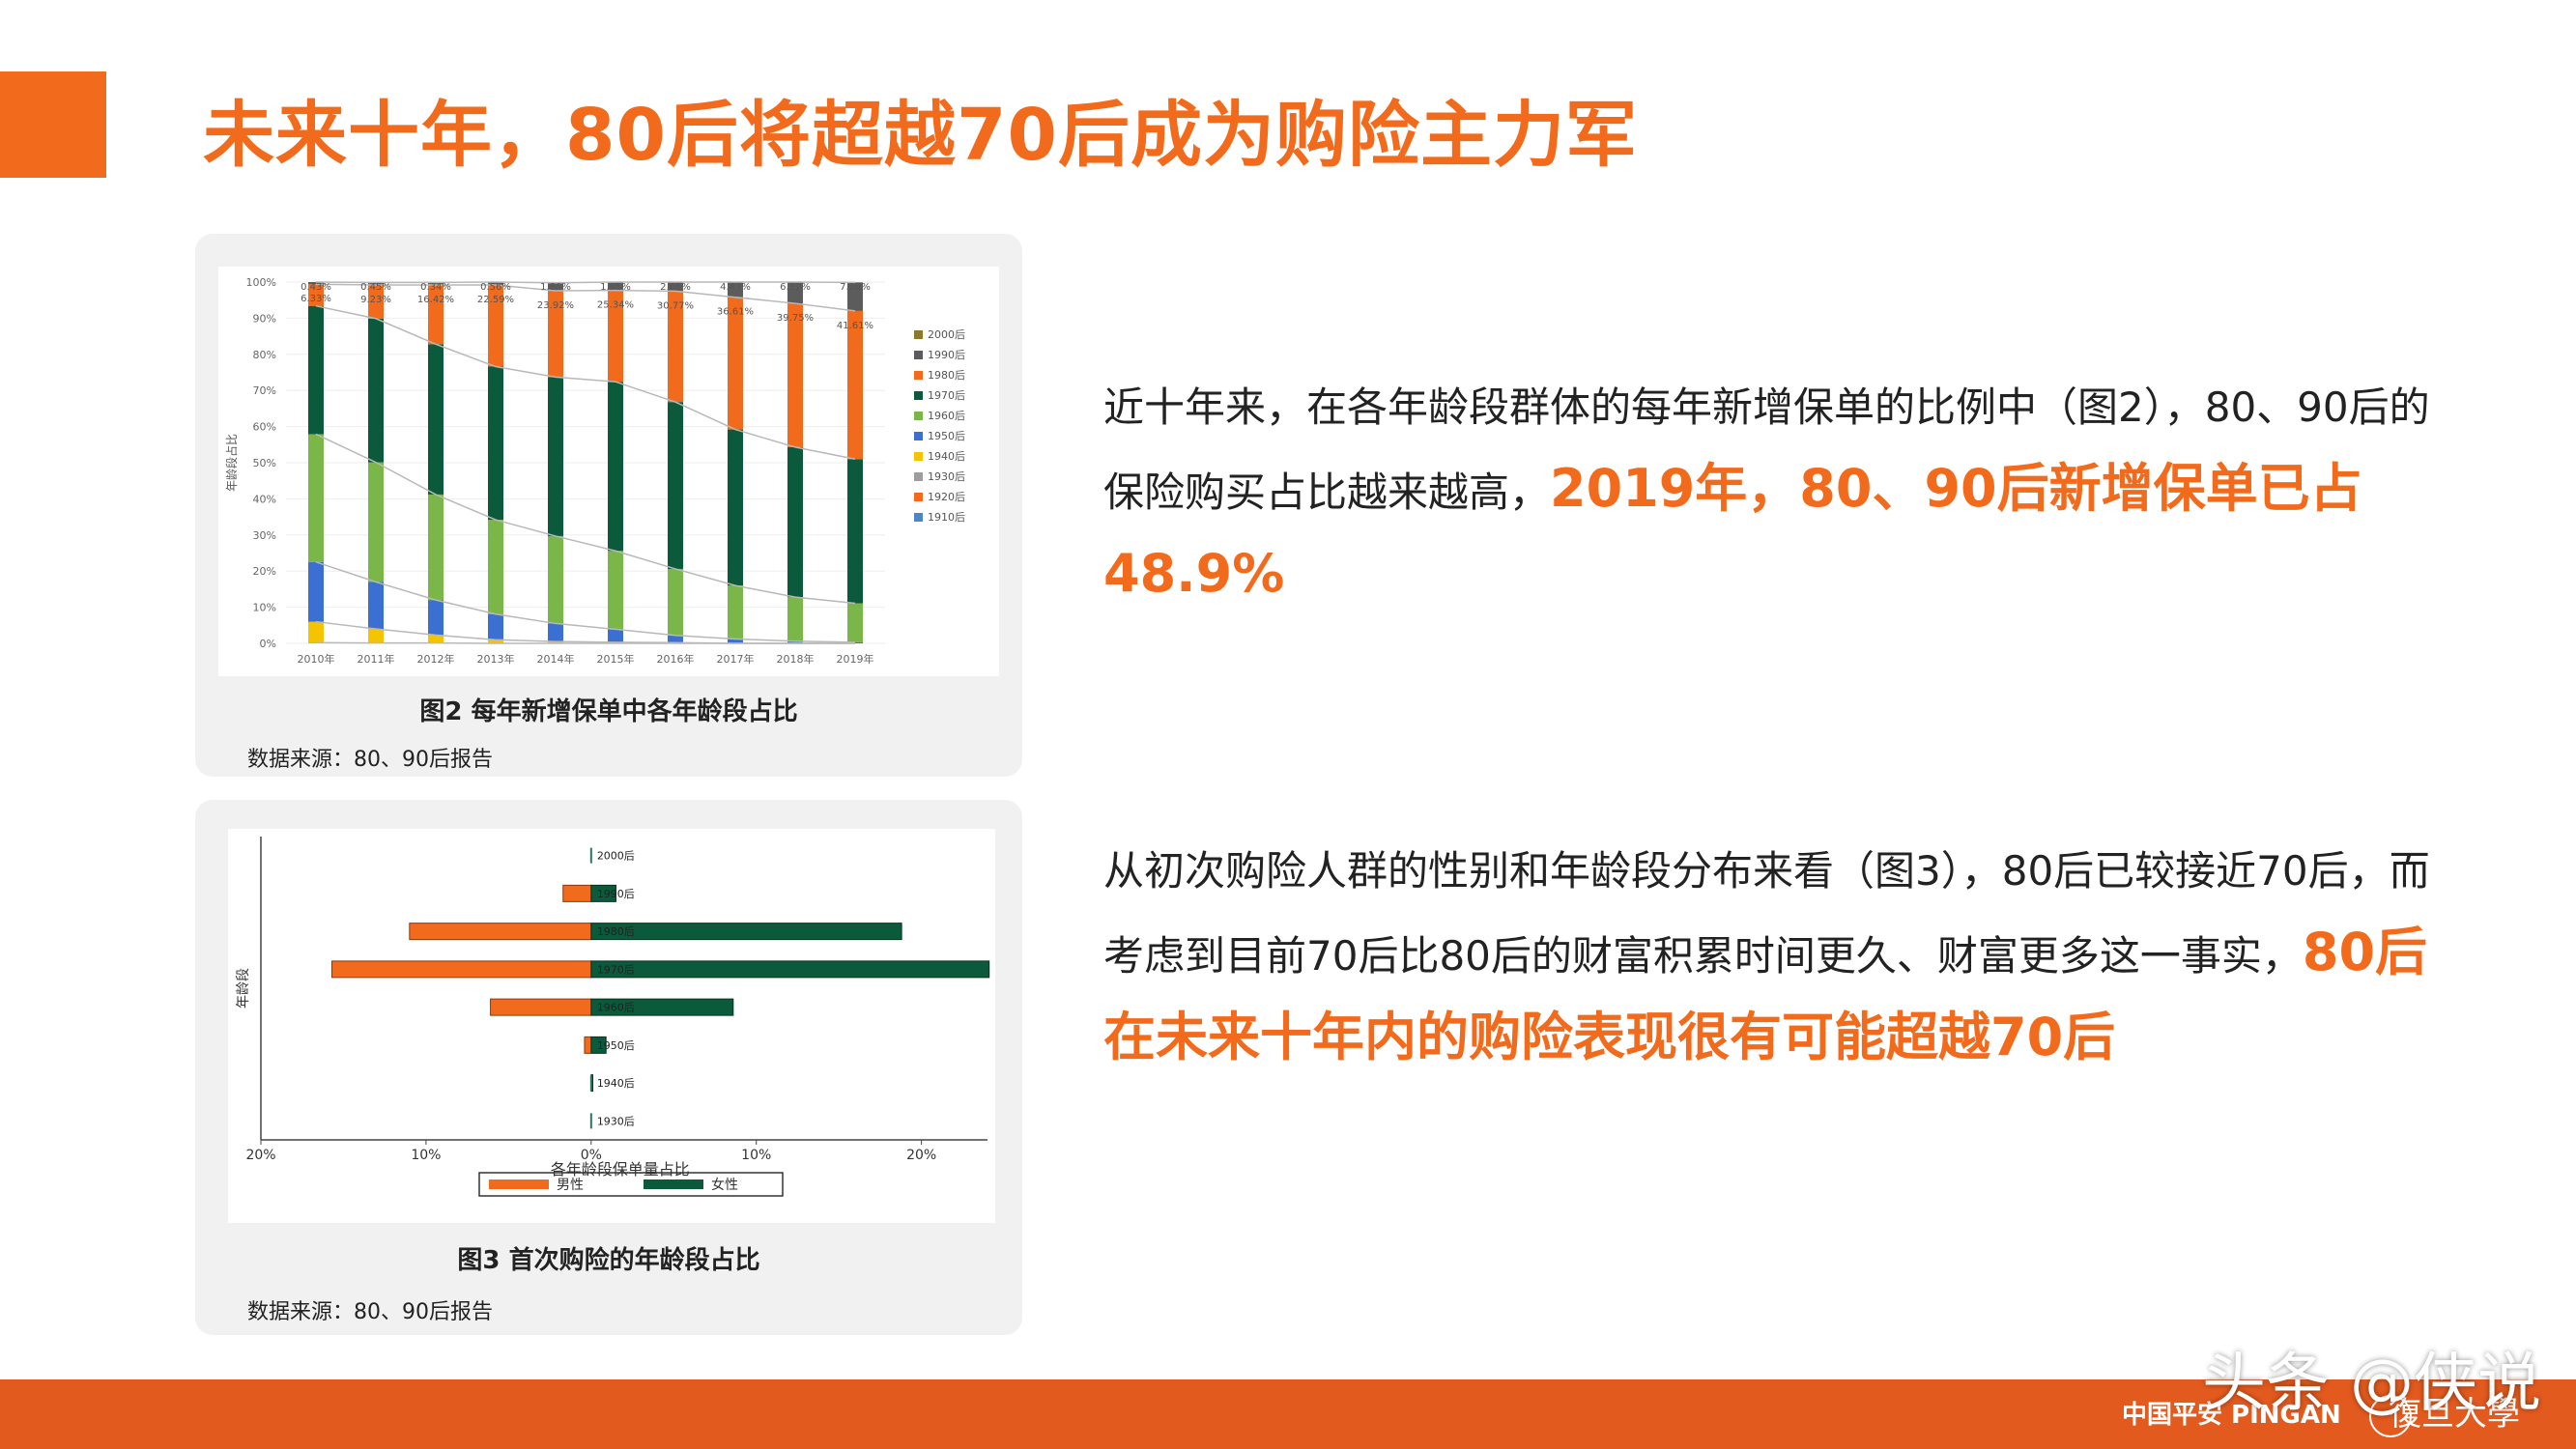 This screenshot has width=2576, height=1449. I want to click on legend-label-female: 女性, so click(725, 1185).